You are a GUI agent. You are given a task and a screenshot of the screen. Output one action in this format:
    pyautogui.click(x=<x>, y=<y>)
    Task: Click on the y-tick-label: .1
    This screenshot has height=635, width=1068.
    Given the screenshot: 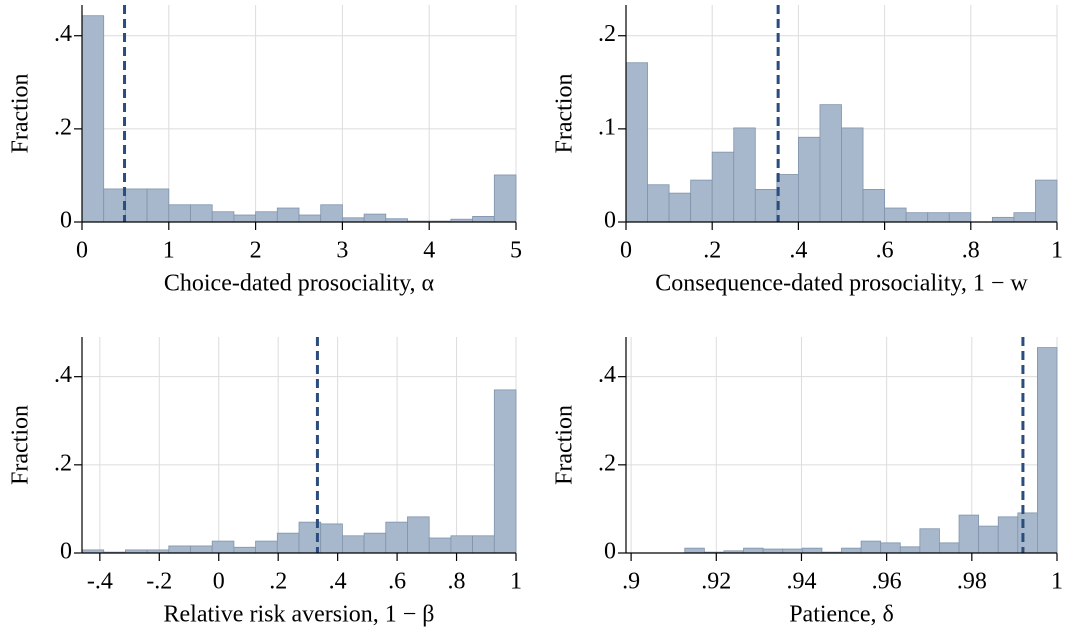 What is the action you would take?
    pyautogui.click(x=607, y=127)
    